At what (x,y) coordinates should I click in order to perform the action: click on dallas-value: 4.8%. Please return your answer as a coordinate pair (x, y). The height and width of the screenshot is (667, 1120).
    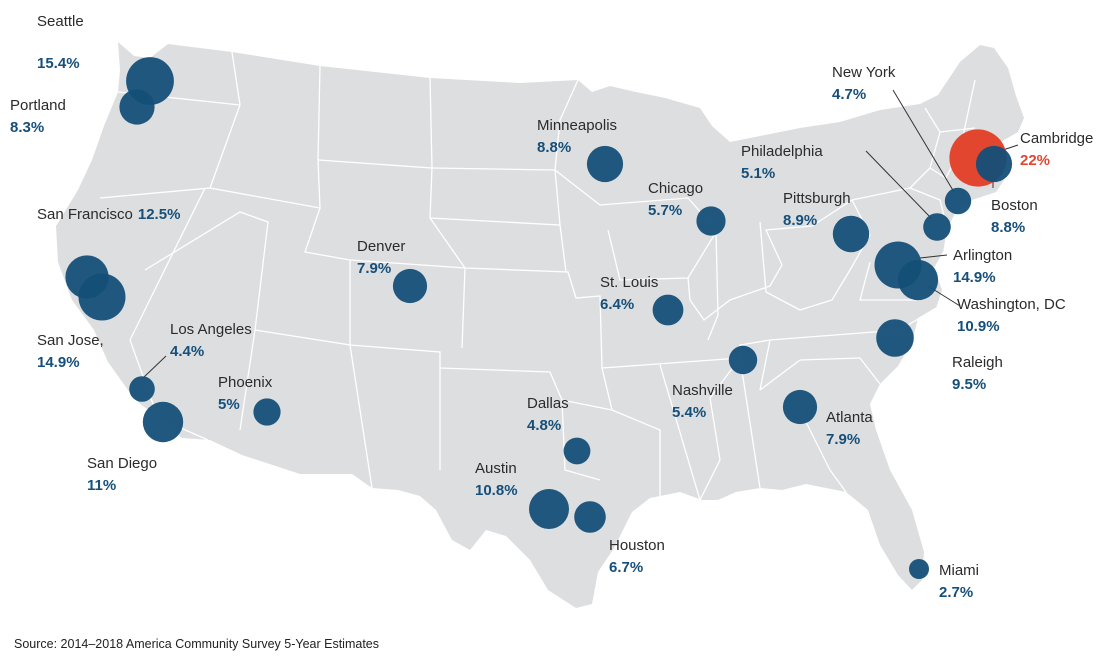
    Looking at the image, I should click on (544, 425).